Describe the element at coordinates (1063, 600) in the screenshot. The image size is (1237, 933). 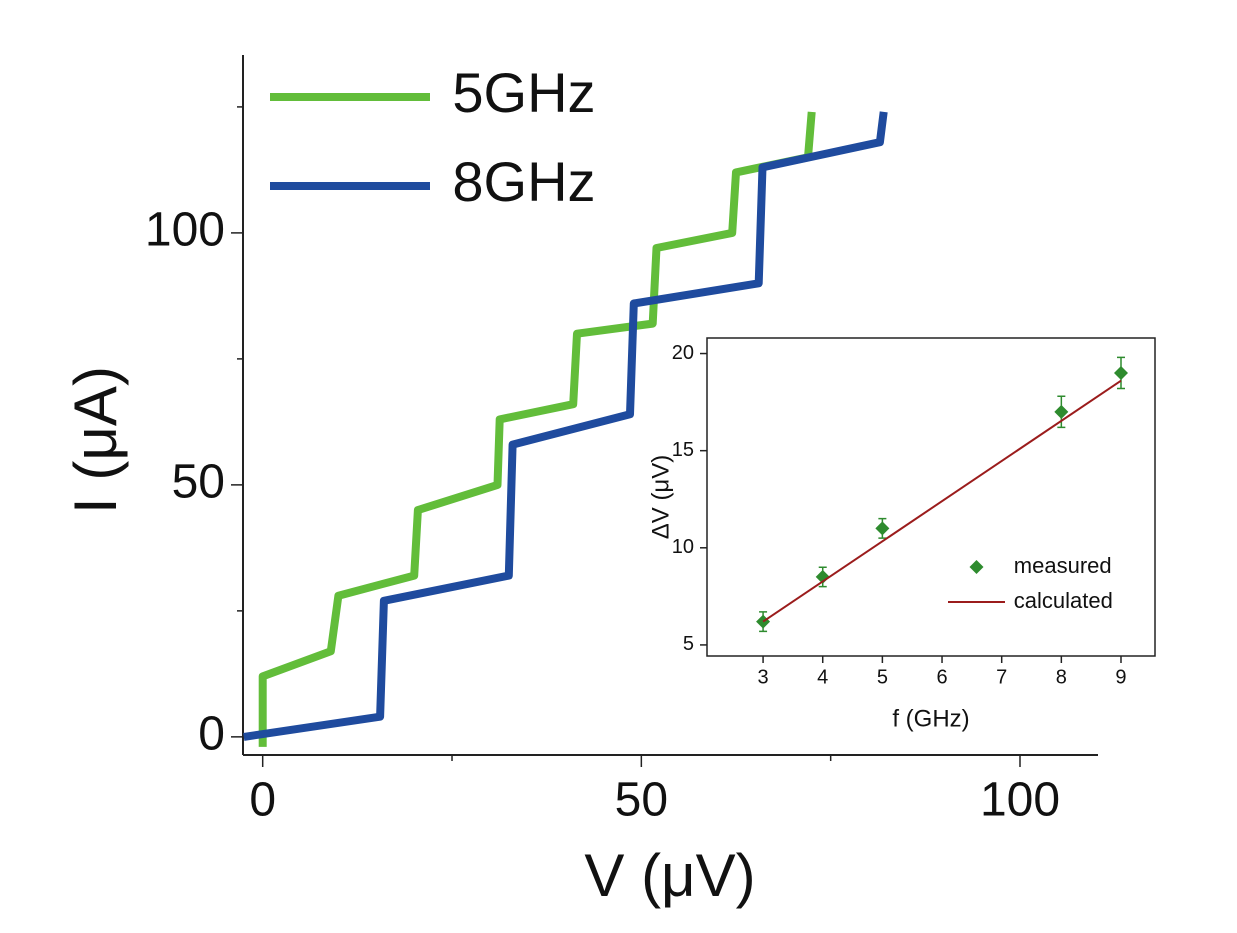
I see `legend-label: calculated` at that location.